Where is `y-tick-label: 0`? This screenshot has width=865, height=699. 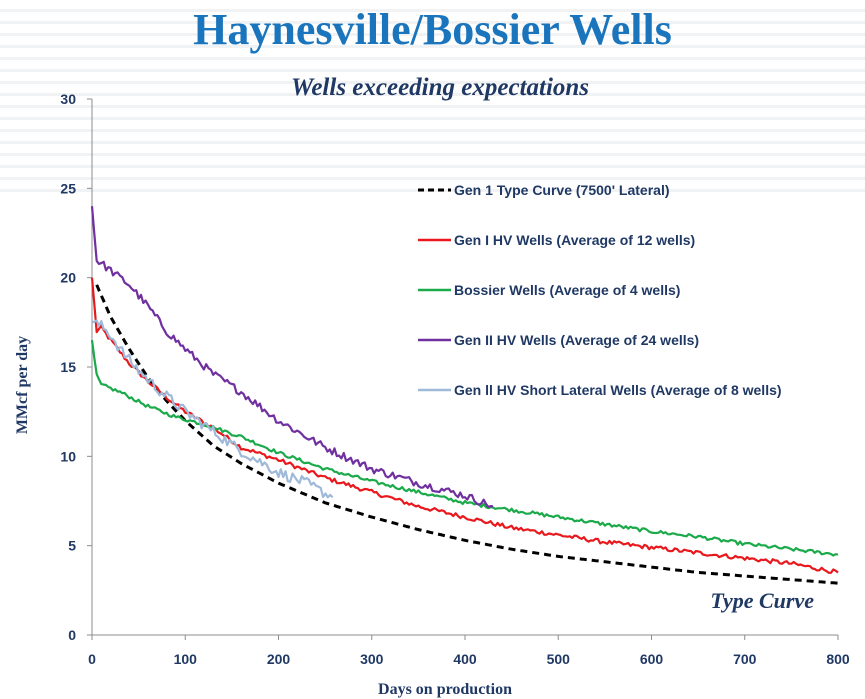
y-tick-label: 0 is located at coordinates (72, 635).